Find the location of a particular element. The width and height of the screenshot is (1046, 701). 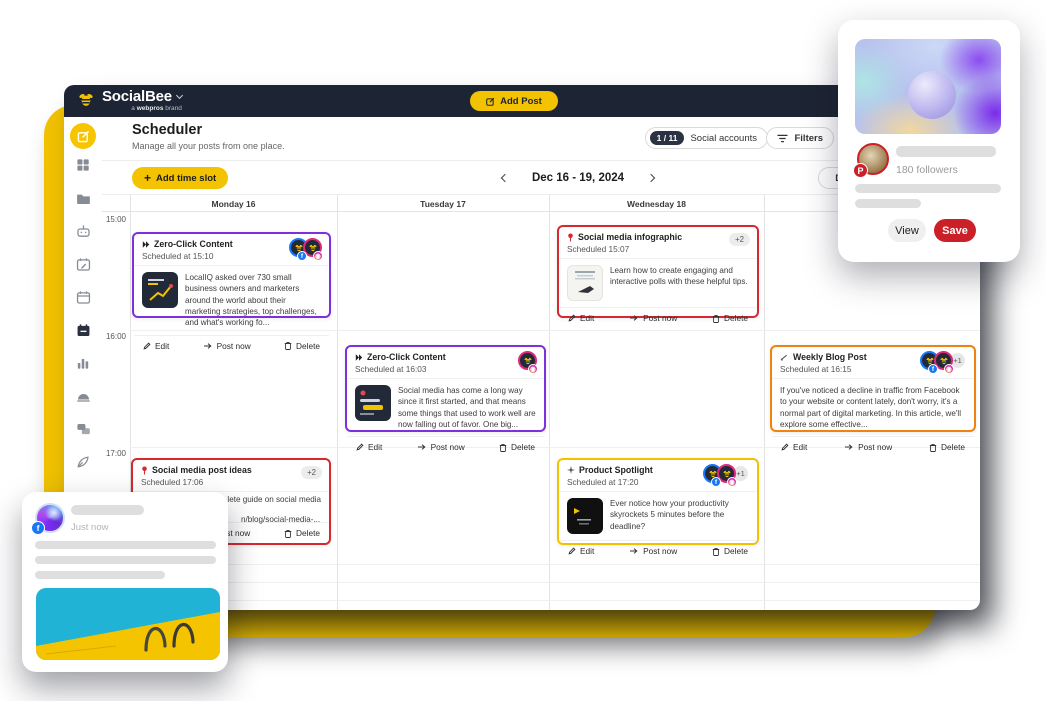

save-button: Save is located at coordinates (955, 230).